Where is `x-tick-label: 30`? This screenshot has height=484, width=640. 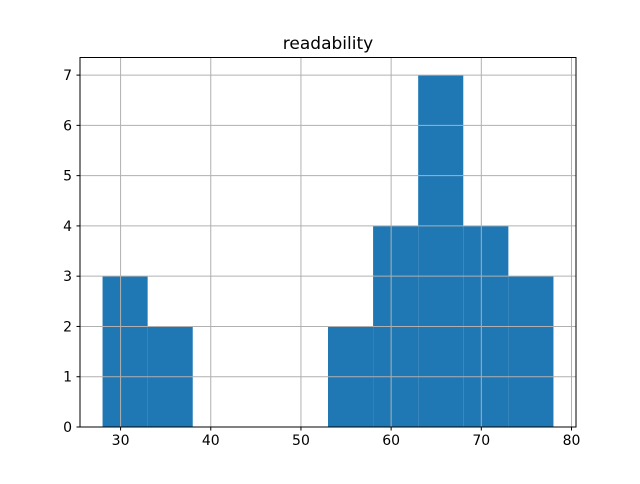
x-tick-label: 30 is located at coordinates (121, 441).